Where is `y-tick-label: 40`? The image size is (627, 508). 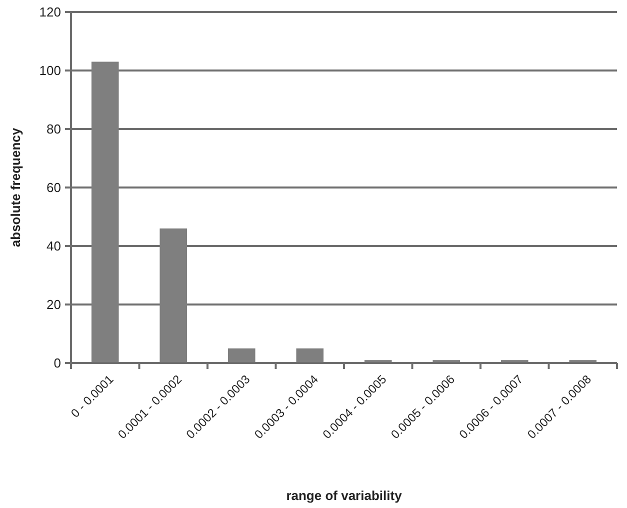
y-tick-label: 40 is located at coordinates (53, 246).